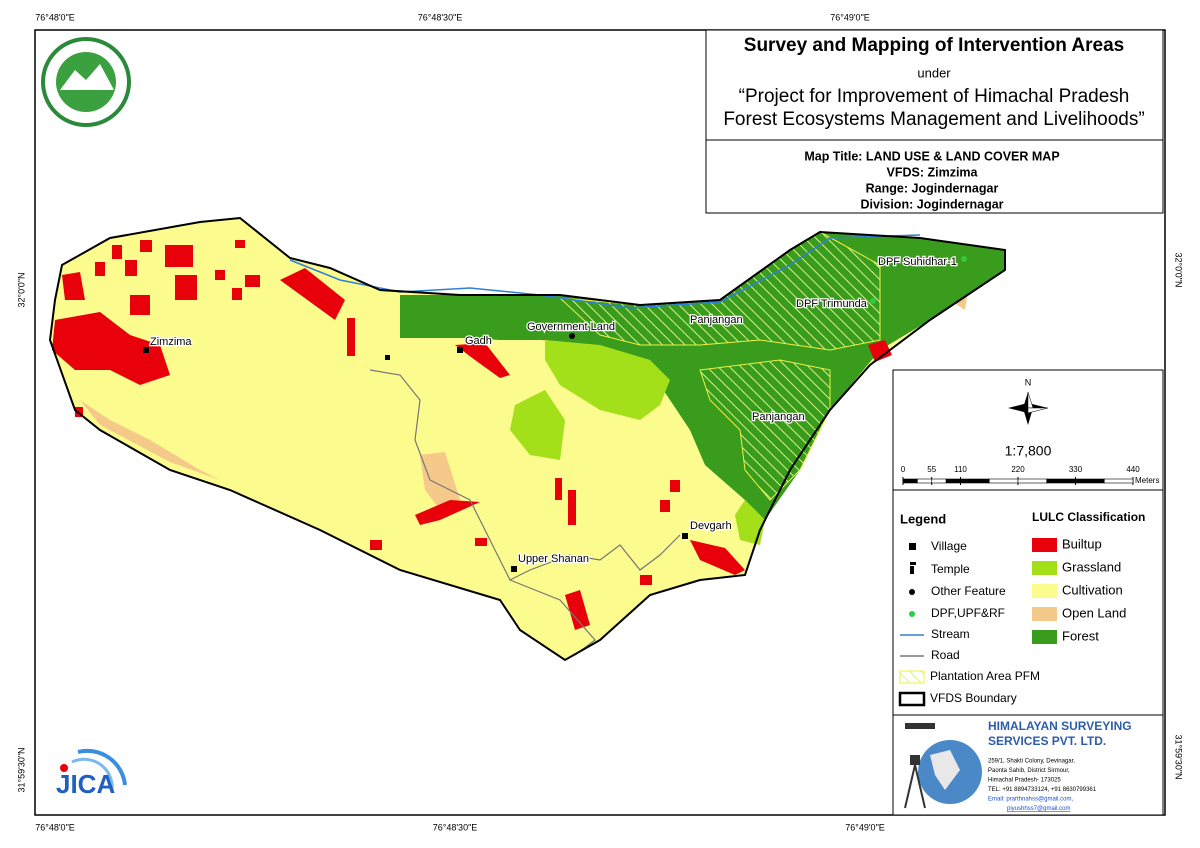  Describe the element at coordinates (440, 481) in the screenshot. I see `open-land` at that location.